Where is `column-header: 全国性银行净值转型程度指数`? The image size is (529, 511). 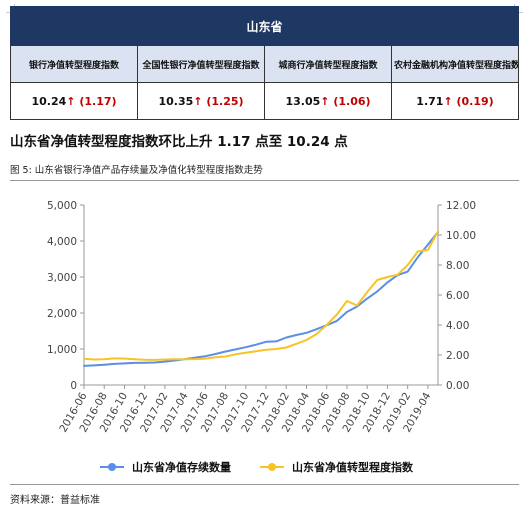 column-header: 全国性银行净值转型程度指数 is located at coordinates (201, 64).